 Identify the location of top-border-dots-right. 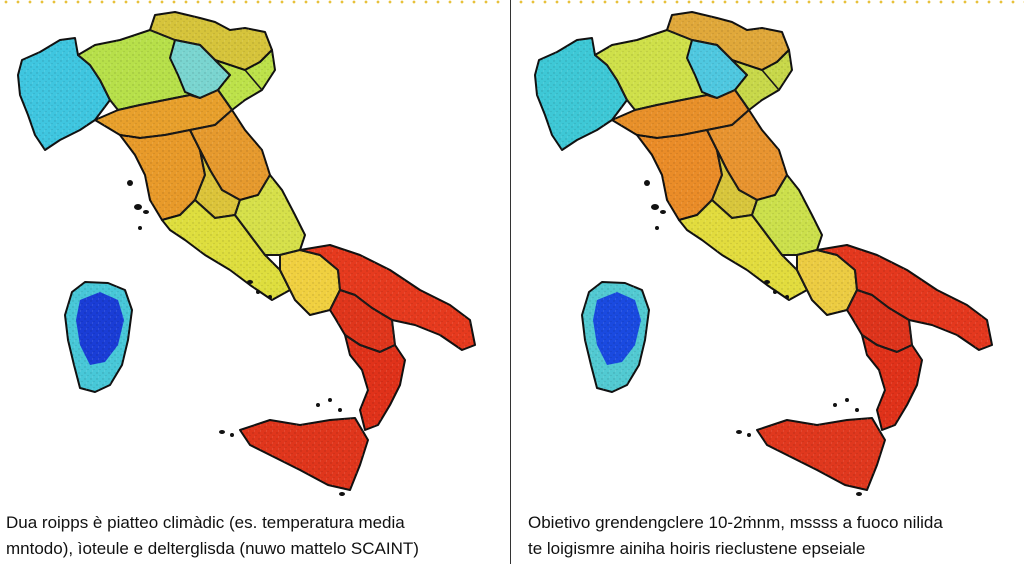
(769, 2).